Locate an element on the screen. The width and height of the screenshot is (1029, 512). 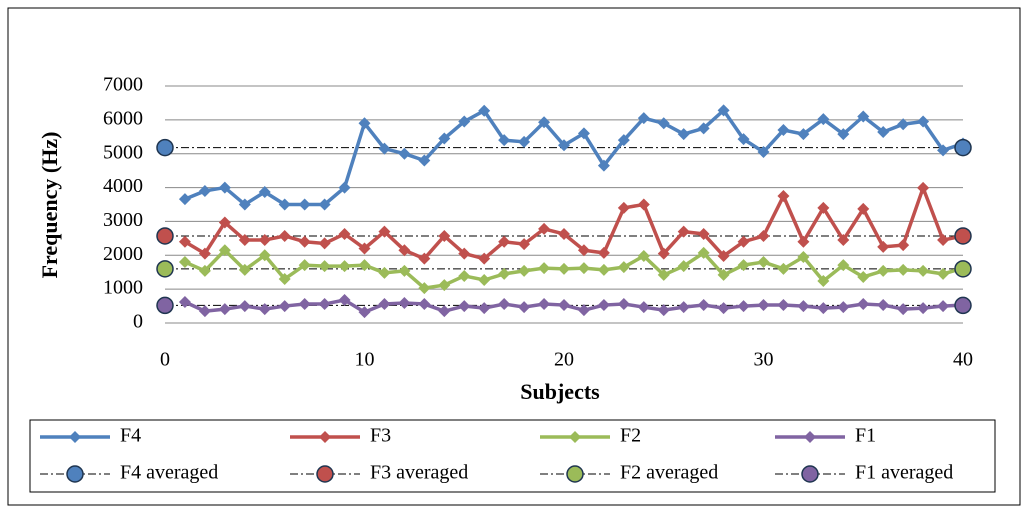
legend-label: F4 is located at coordinates (130, 436).